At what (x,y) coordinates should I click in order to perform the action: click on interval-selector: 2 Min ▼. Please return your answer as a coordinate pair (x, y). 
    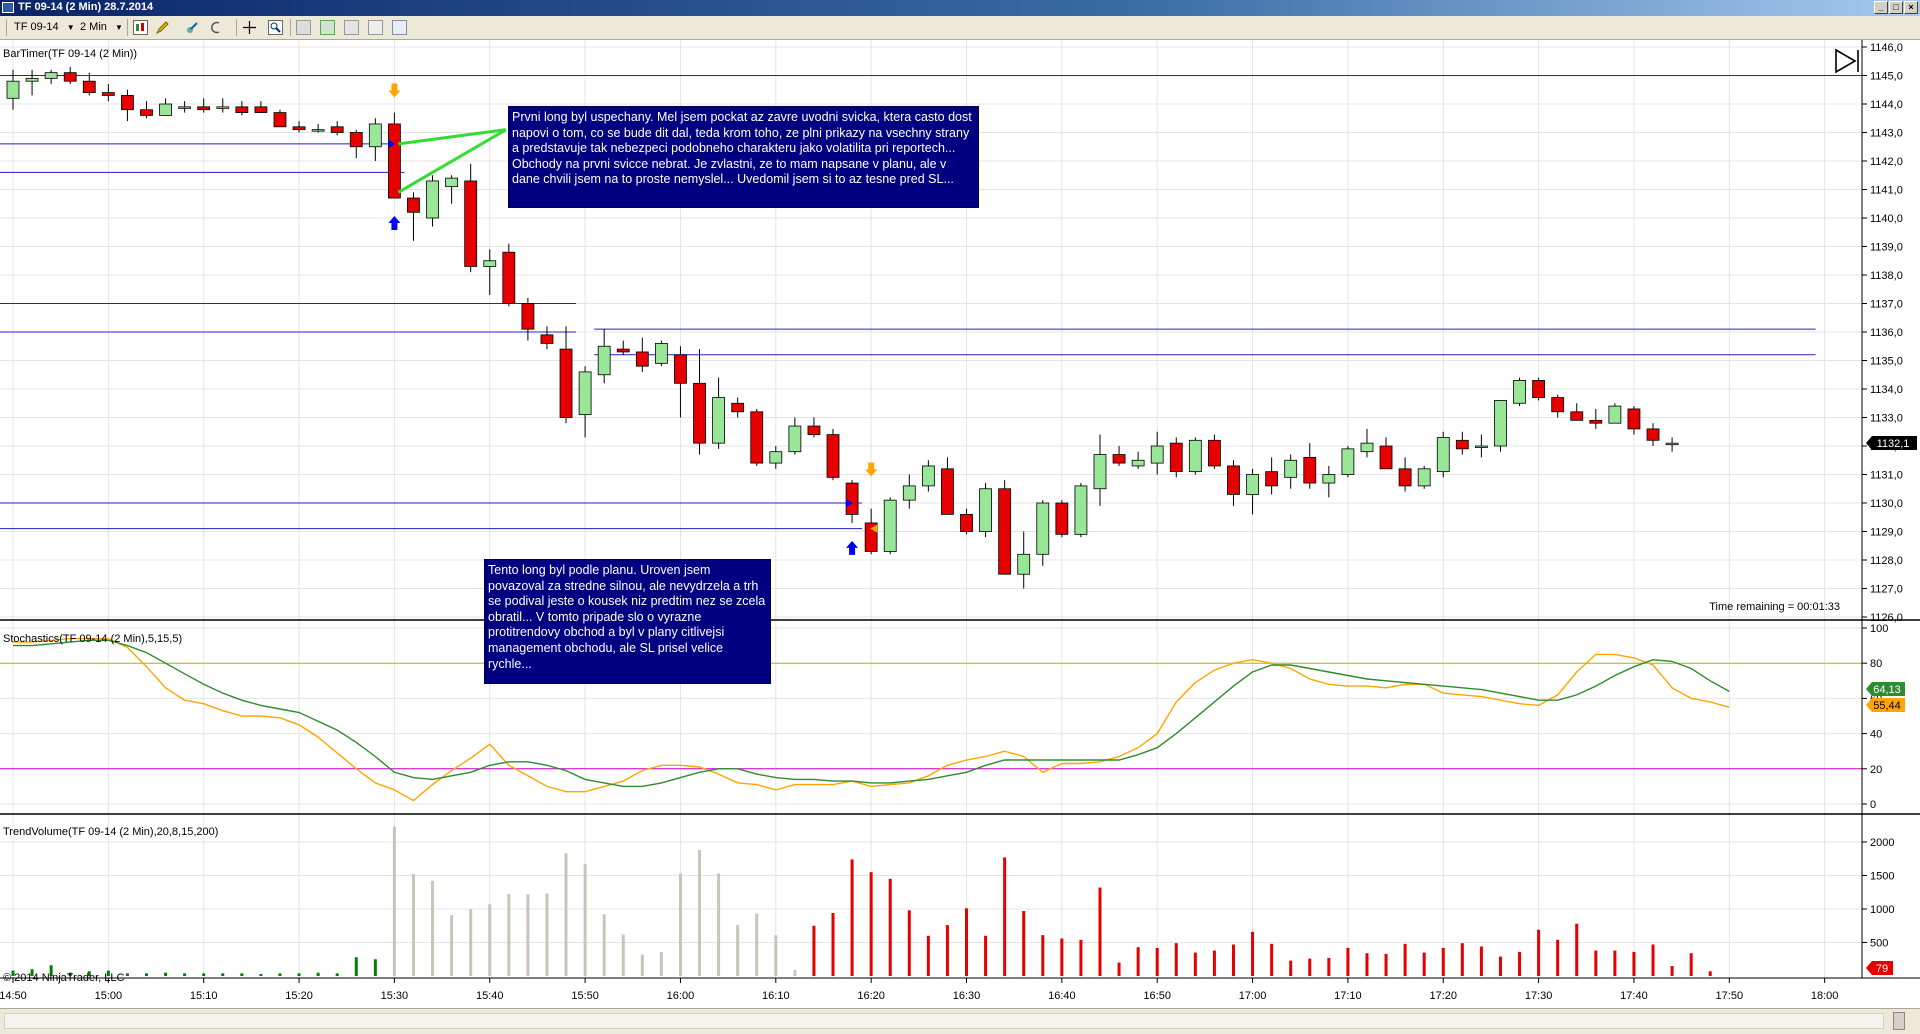
    Looking at the image, I should click on (101, 27).